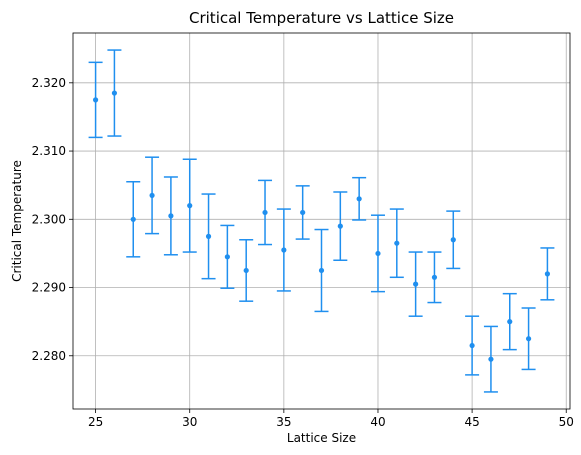 The width and height of the screenshot is (581, 455). Describe the element at coordinates (49, 219) in the screenshot. I see `y-tick-label: 2.300` at that location.